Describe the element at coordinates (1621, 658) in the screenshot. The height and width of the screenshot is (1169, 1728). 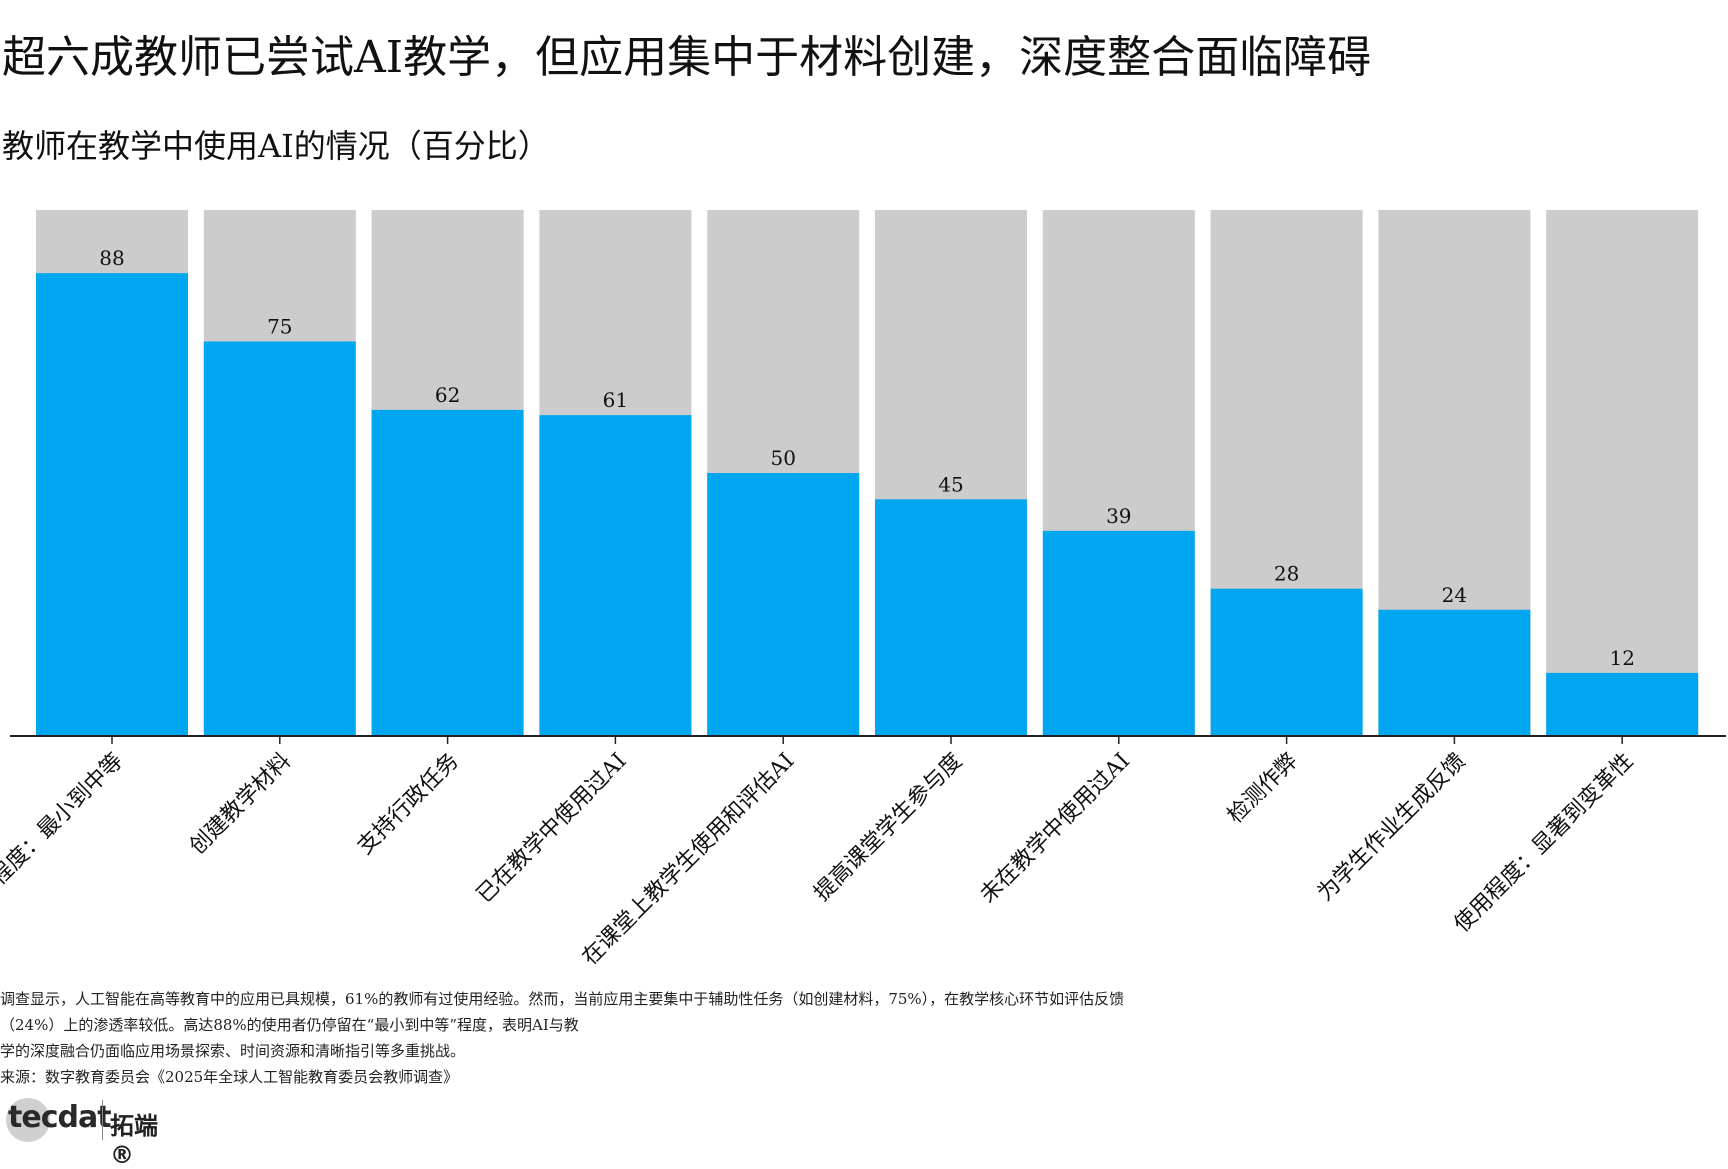
I see `data-label-9: 12` at that location.